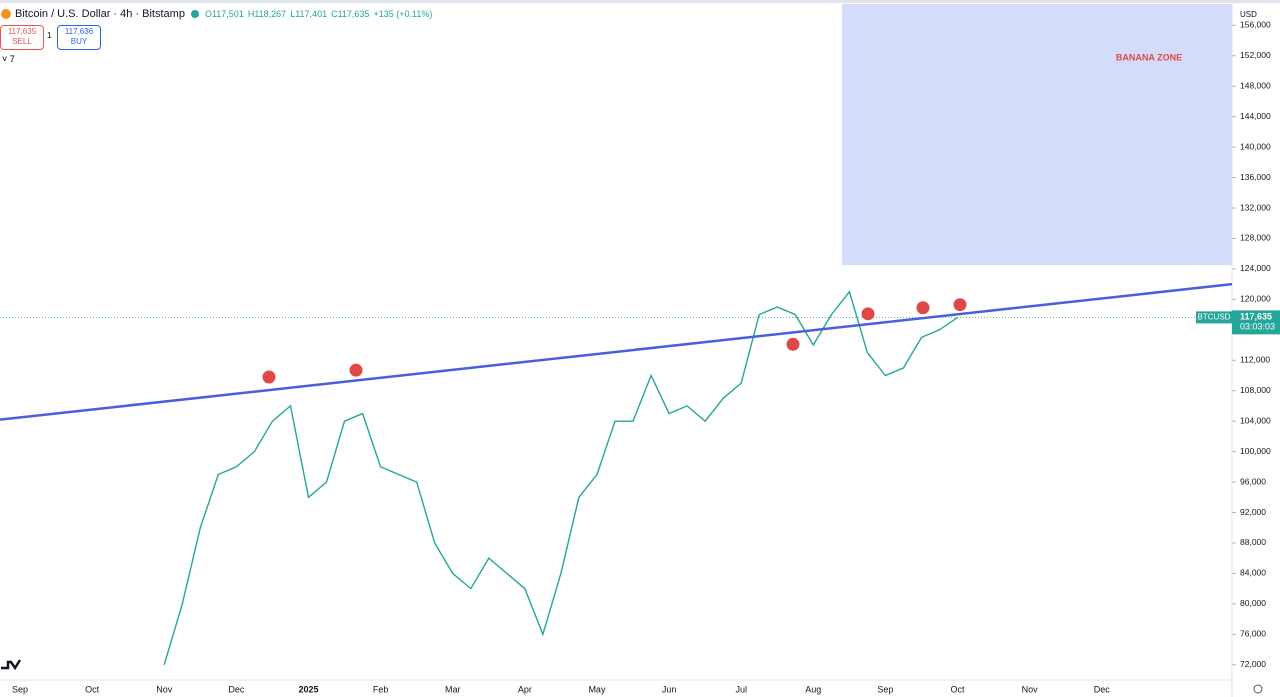  What do you see at coordinates (1253, 512) in the screenshot?
I see `y-tick-label: 92,000` at bounding box center [1253, 512].